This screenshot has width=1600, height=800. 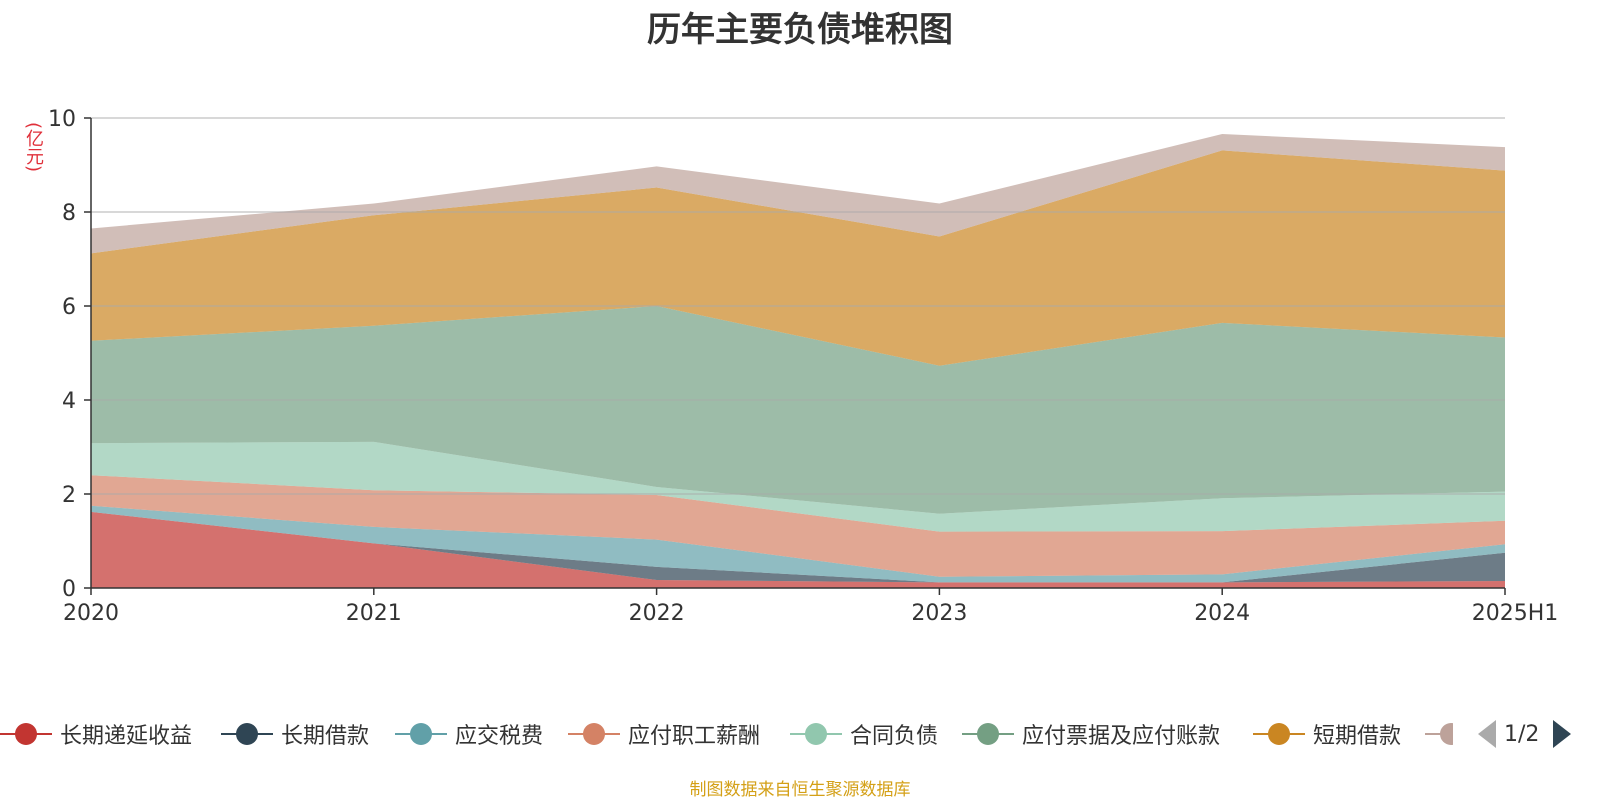 What do you see at coordinates (939, 613) in the screenshot?
I see `x-tick-label: 2023` at bounding box center [939, 613].